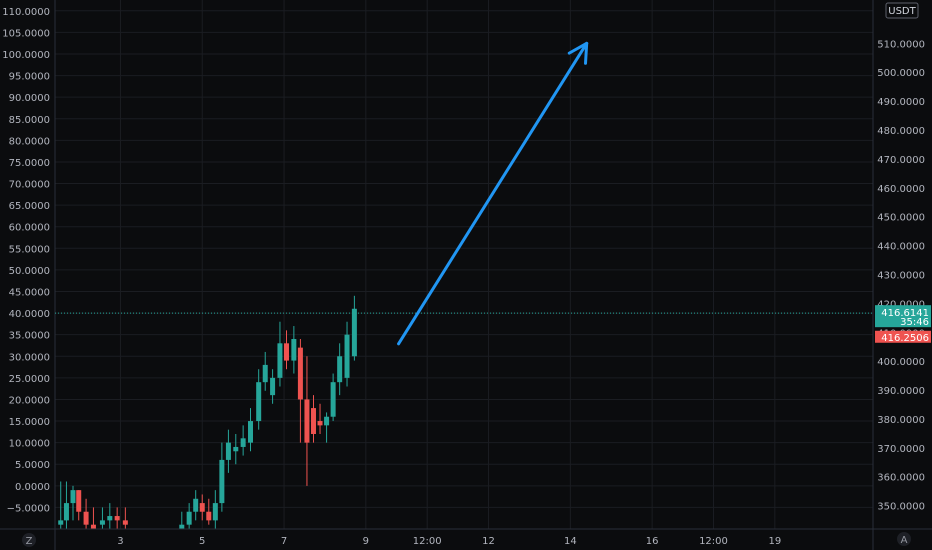 This screenshot has height=550, width=932. What do you see at coordinates (901, 391) in the screenshot?
I see `right-axis-tick-label: 390.0000` at bounding box center [901, 391].